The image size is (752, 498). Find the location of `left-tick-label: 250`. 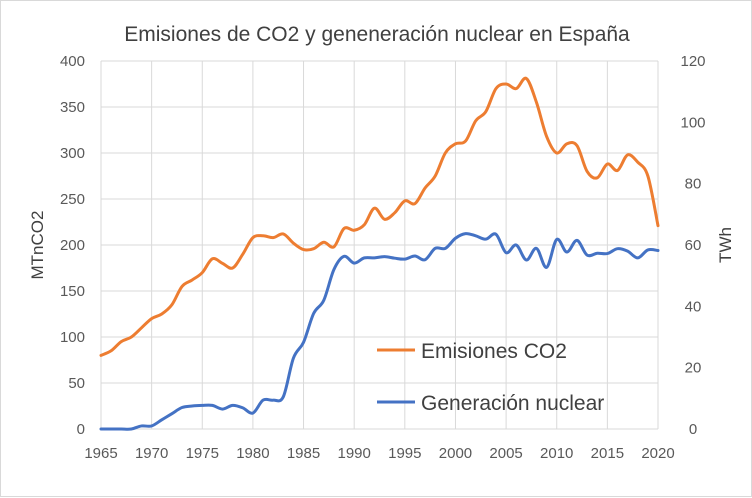

left-tick-label: 250 is located at coordinates (72, 199).